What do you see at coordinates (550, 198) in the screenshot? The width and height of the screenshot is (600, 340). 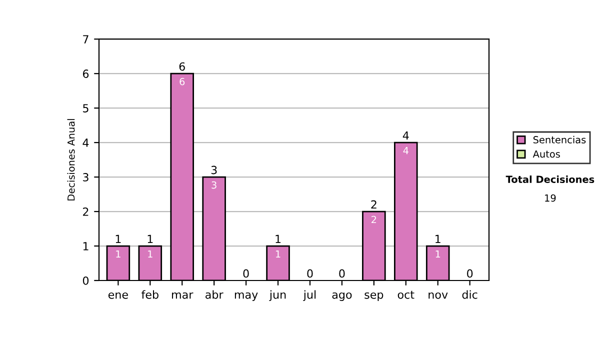 I see `text: 19` at bounding box center [550, 198].